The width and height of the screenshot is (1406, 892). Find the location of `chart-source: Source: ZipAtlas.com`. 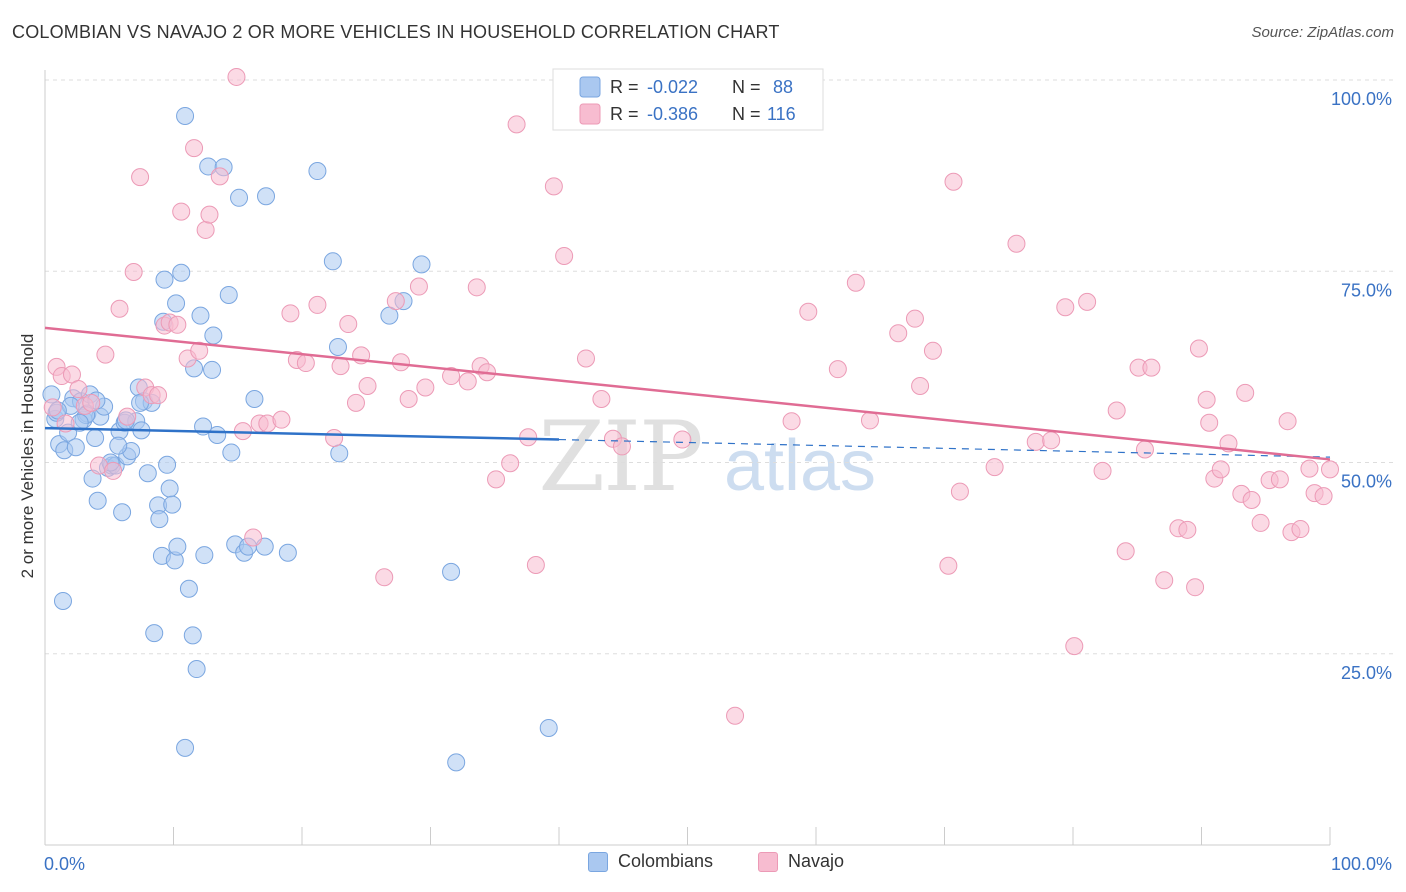

chart-source: Source: ZipAtlas.com is located at coordinates (1322, 32).